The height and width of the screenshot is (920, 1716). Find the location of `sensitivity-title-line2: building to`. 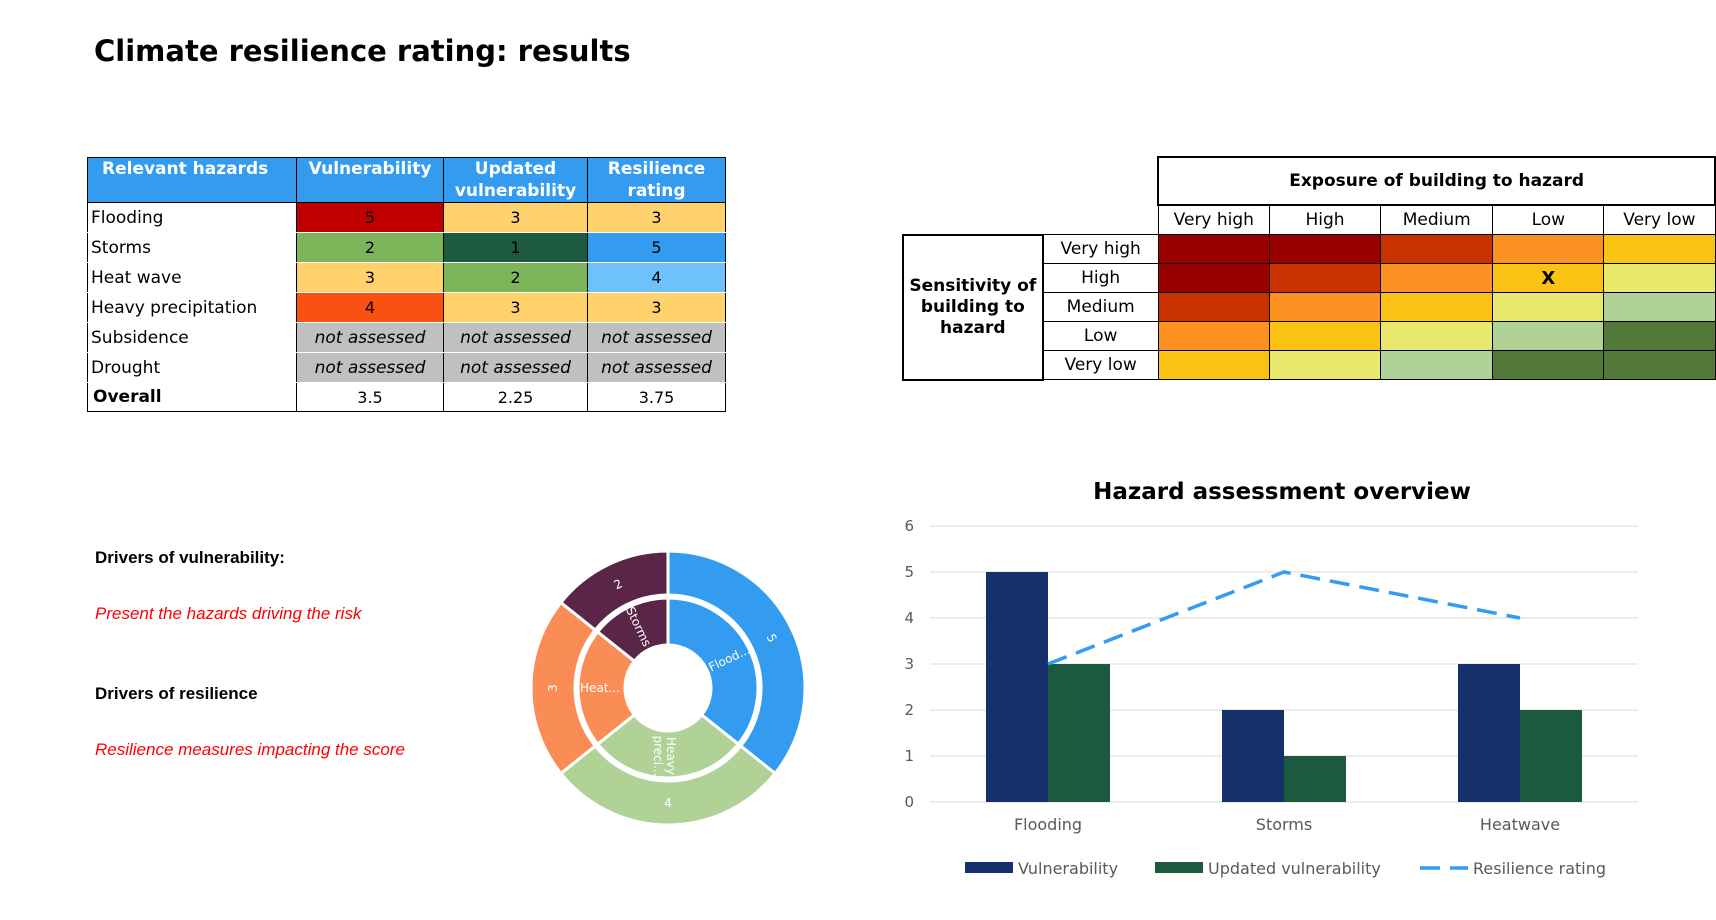

sensitivity-title-line2: building to is located at coordinates (972, 306).